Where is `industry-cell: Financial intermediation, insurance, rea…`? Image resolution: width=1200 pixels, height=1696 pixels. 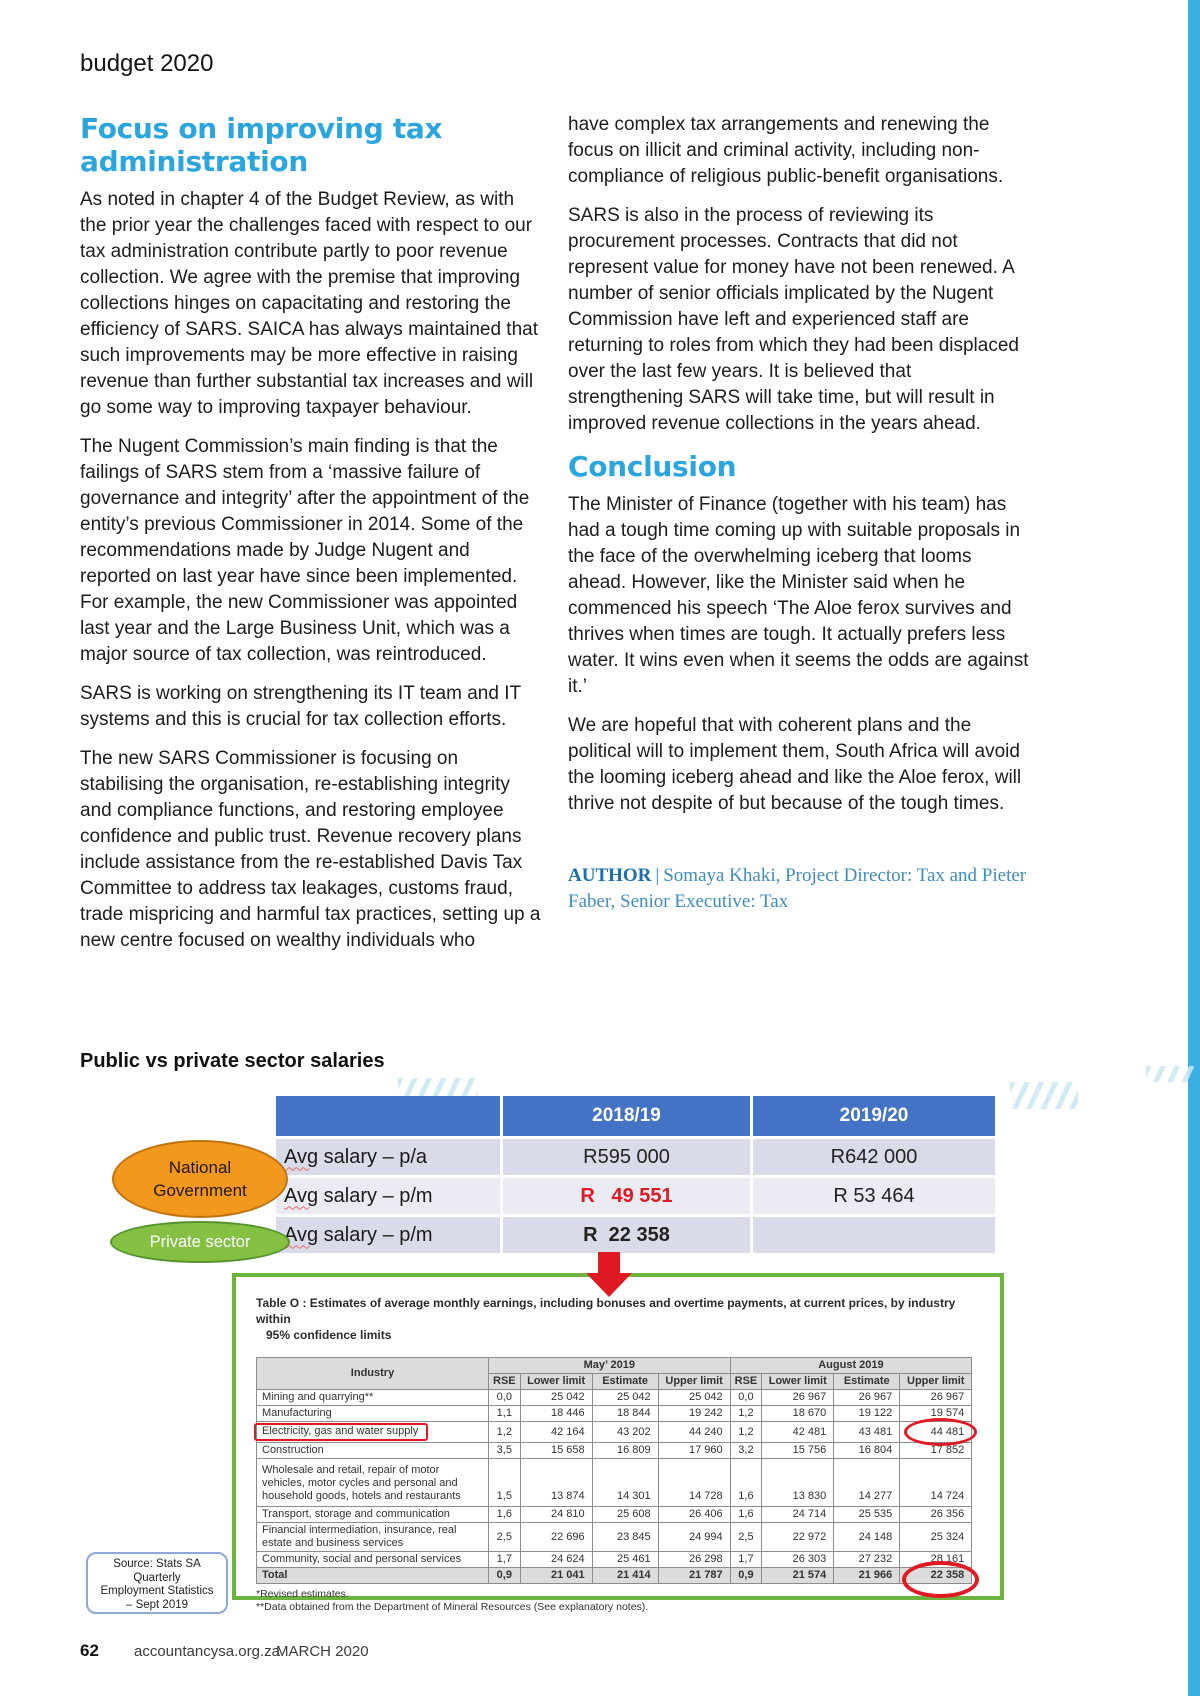
industry-cell: Financial intermediation, insurance, rea… is located at coordinates (372, 1537).